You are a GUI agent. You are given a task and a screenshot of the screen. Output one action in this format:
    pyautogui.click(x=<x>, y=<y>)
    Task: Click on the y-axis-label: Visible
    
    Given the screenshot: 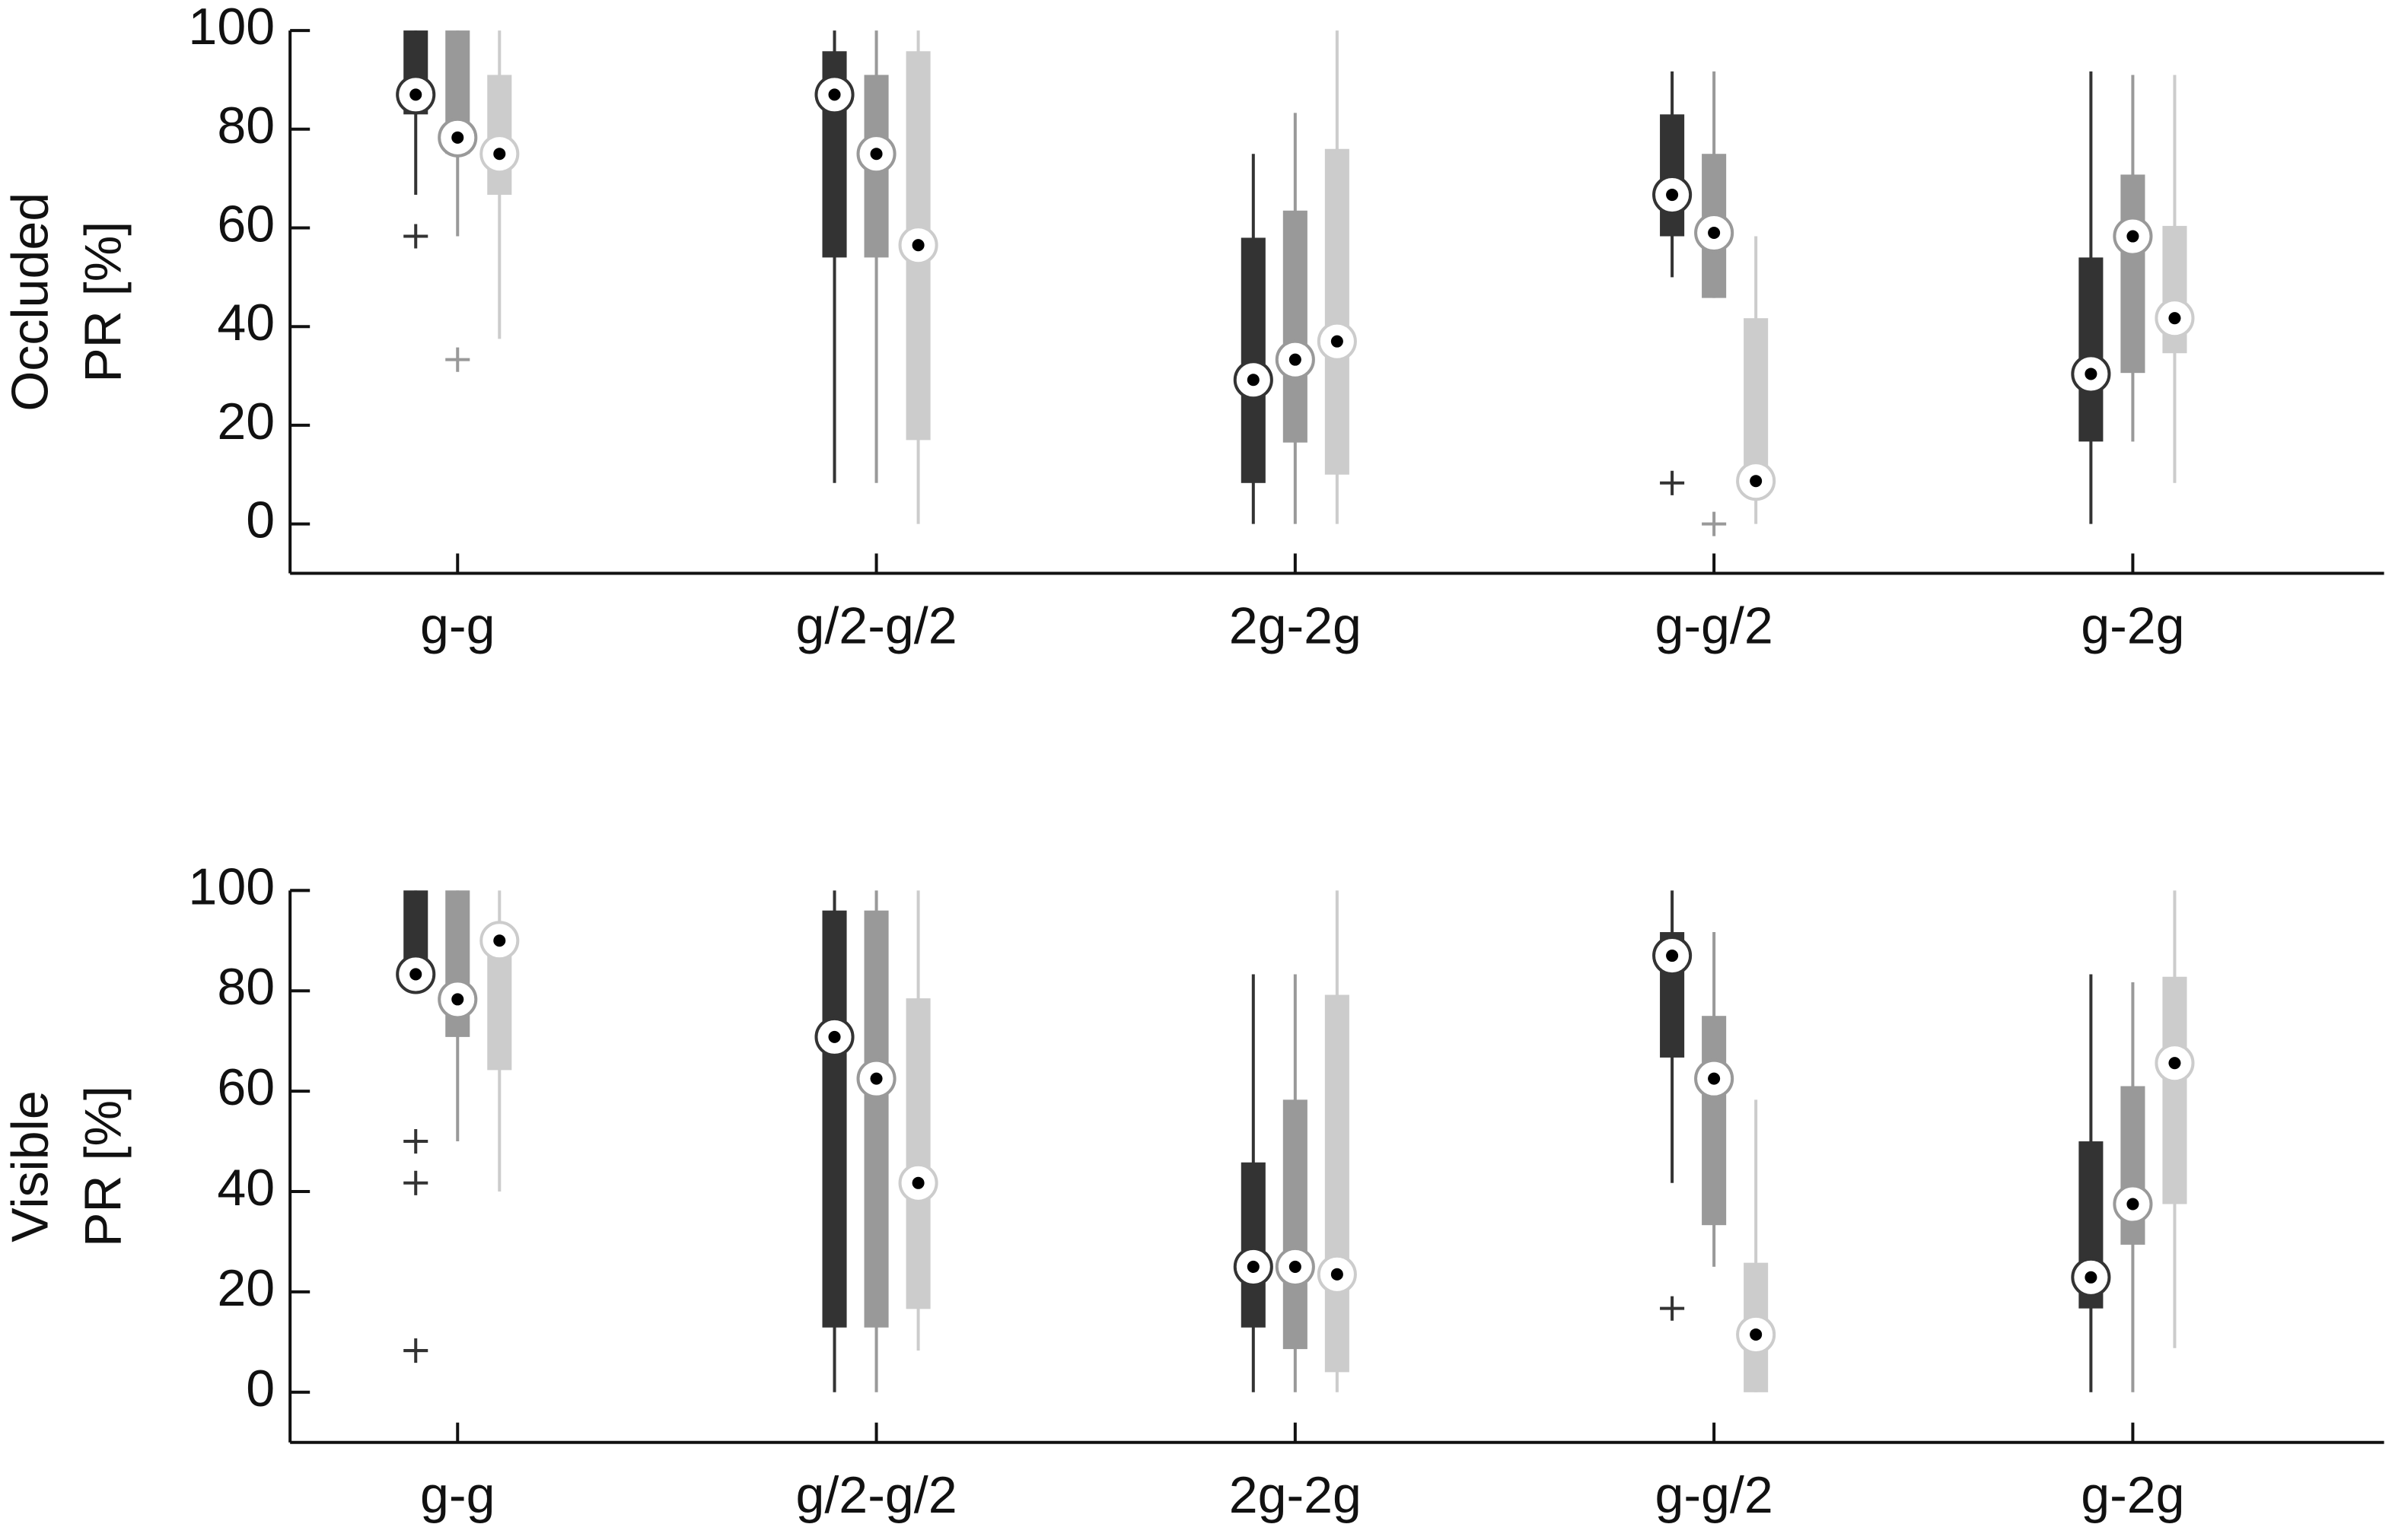 What is the action you would take?
    pyautogui.click(x=30, y=1166)
    